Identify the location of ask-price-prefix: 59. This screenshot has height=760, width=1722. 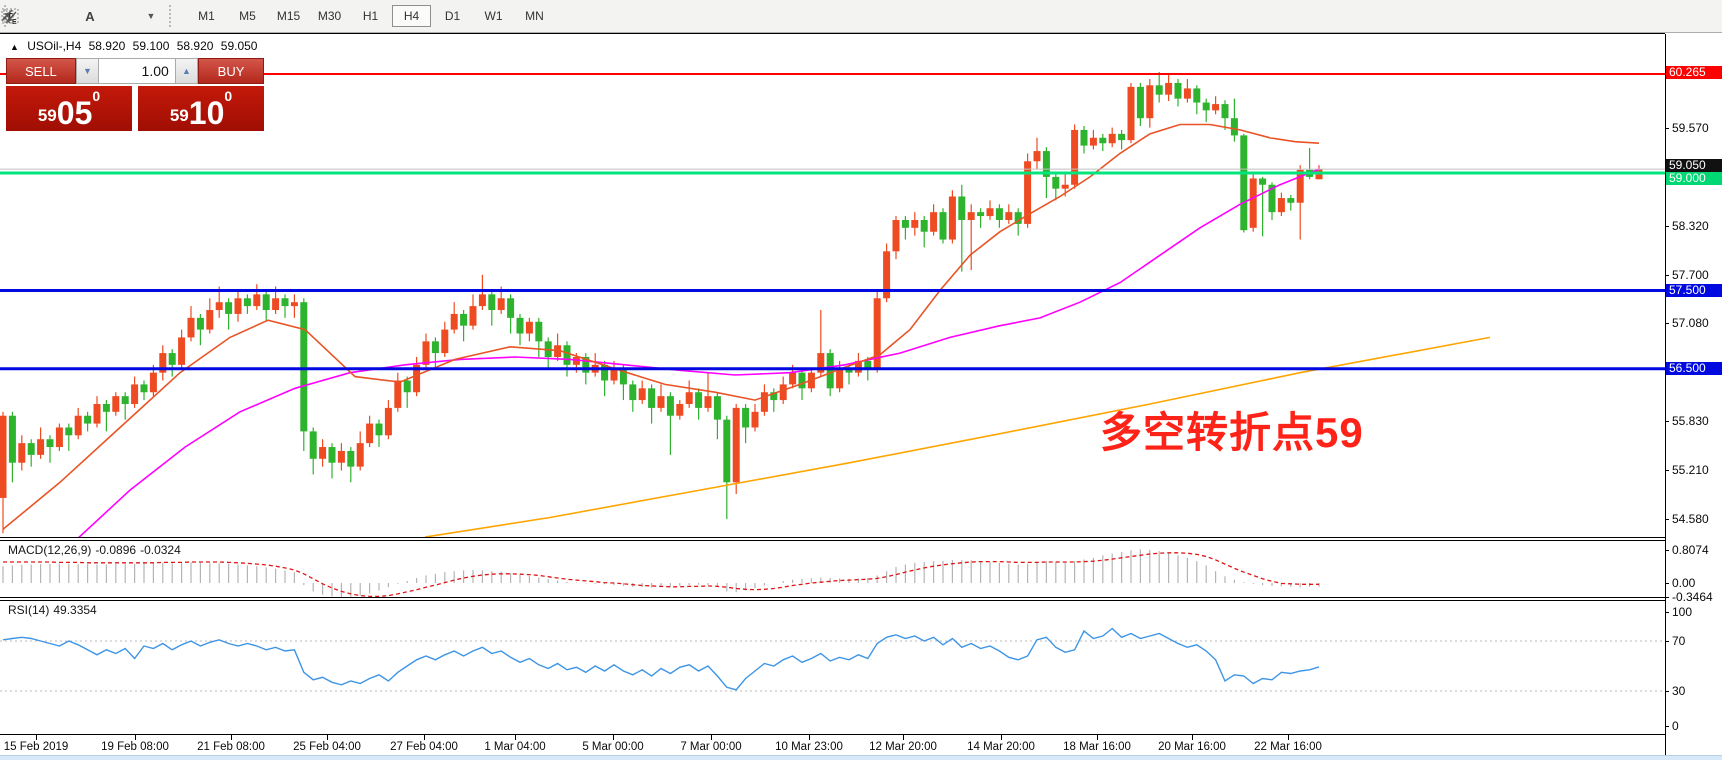
(179, 115).